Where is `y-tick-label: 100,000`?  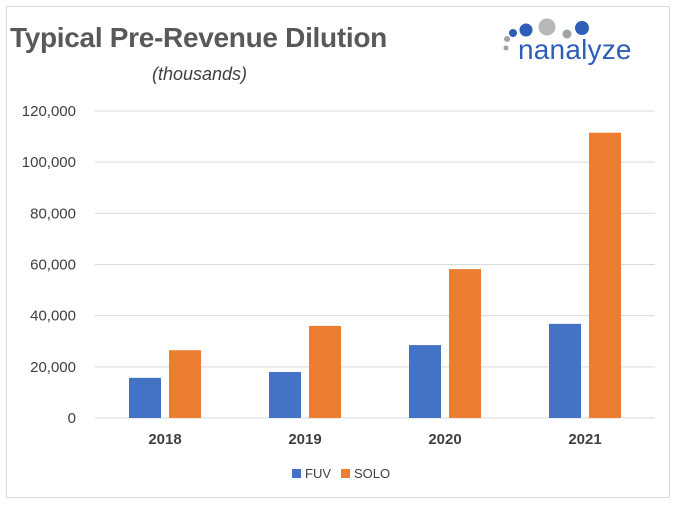 y-tick-label: 100,000 is located at coordinates (49, 162).